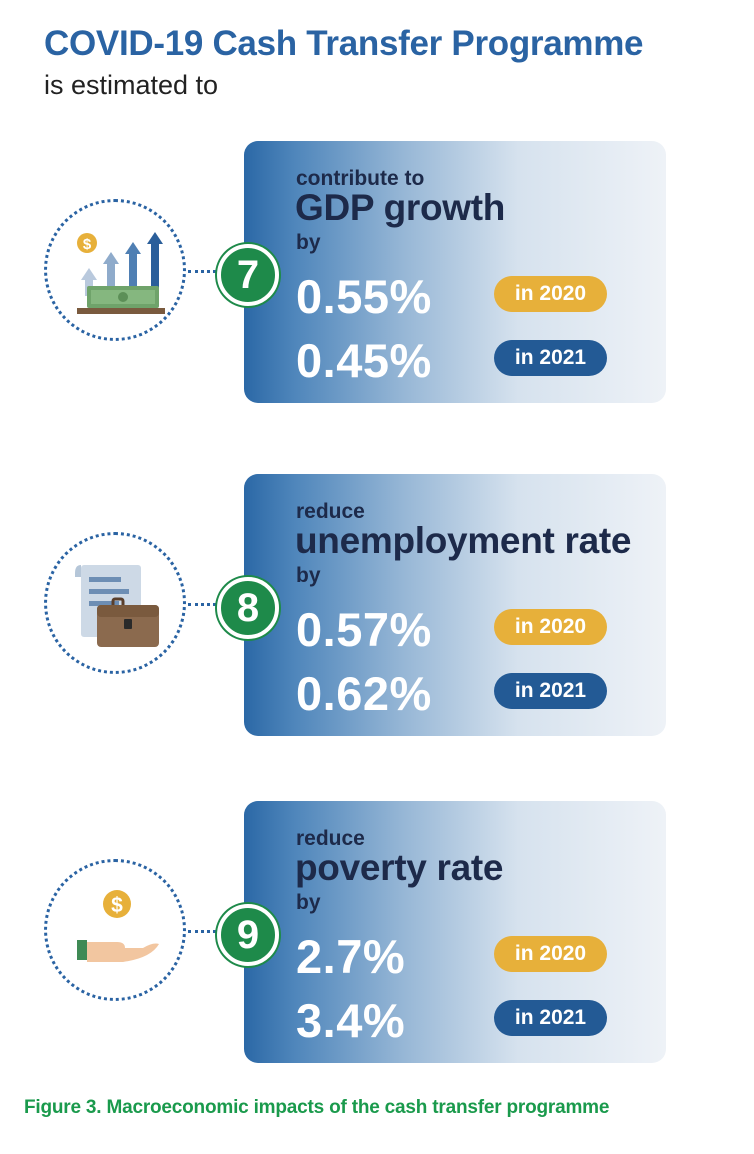  Describe the element at coordinates (399, 867) in the screenshot. I see `impact-metric: poverty rate` at that location.